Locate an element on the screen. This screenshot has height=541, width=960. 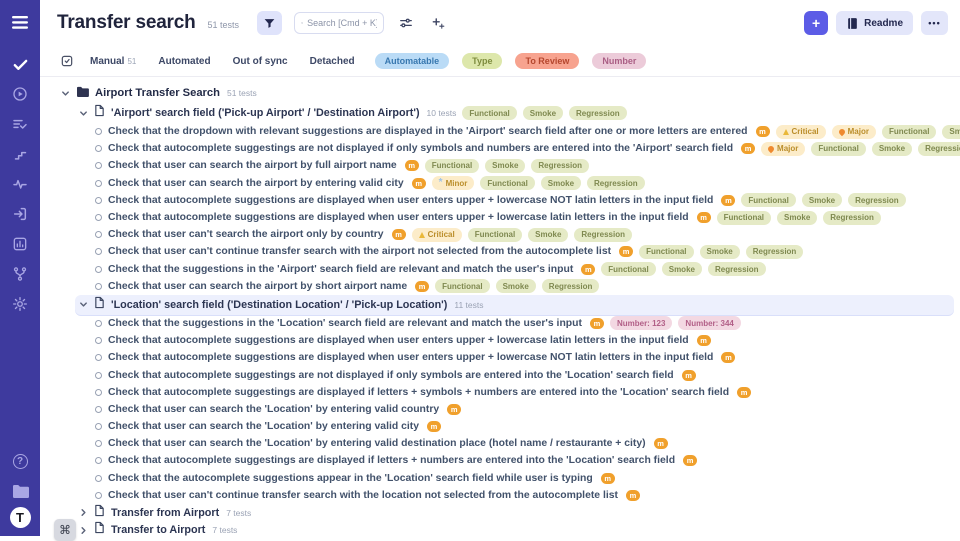
search-input is located at coordinates (342, 23).